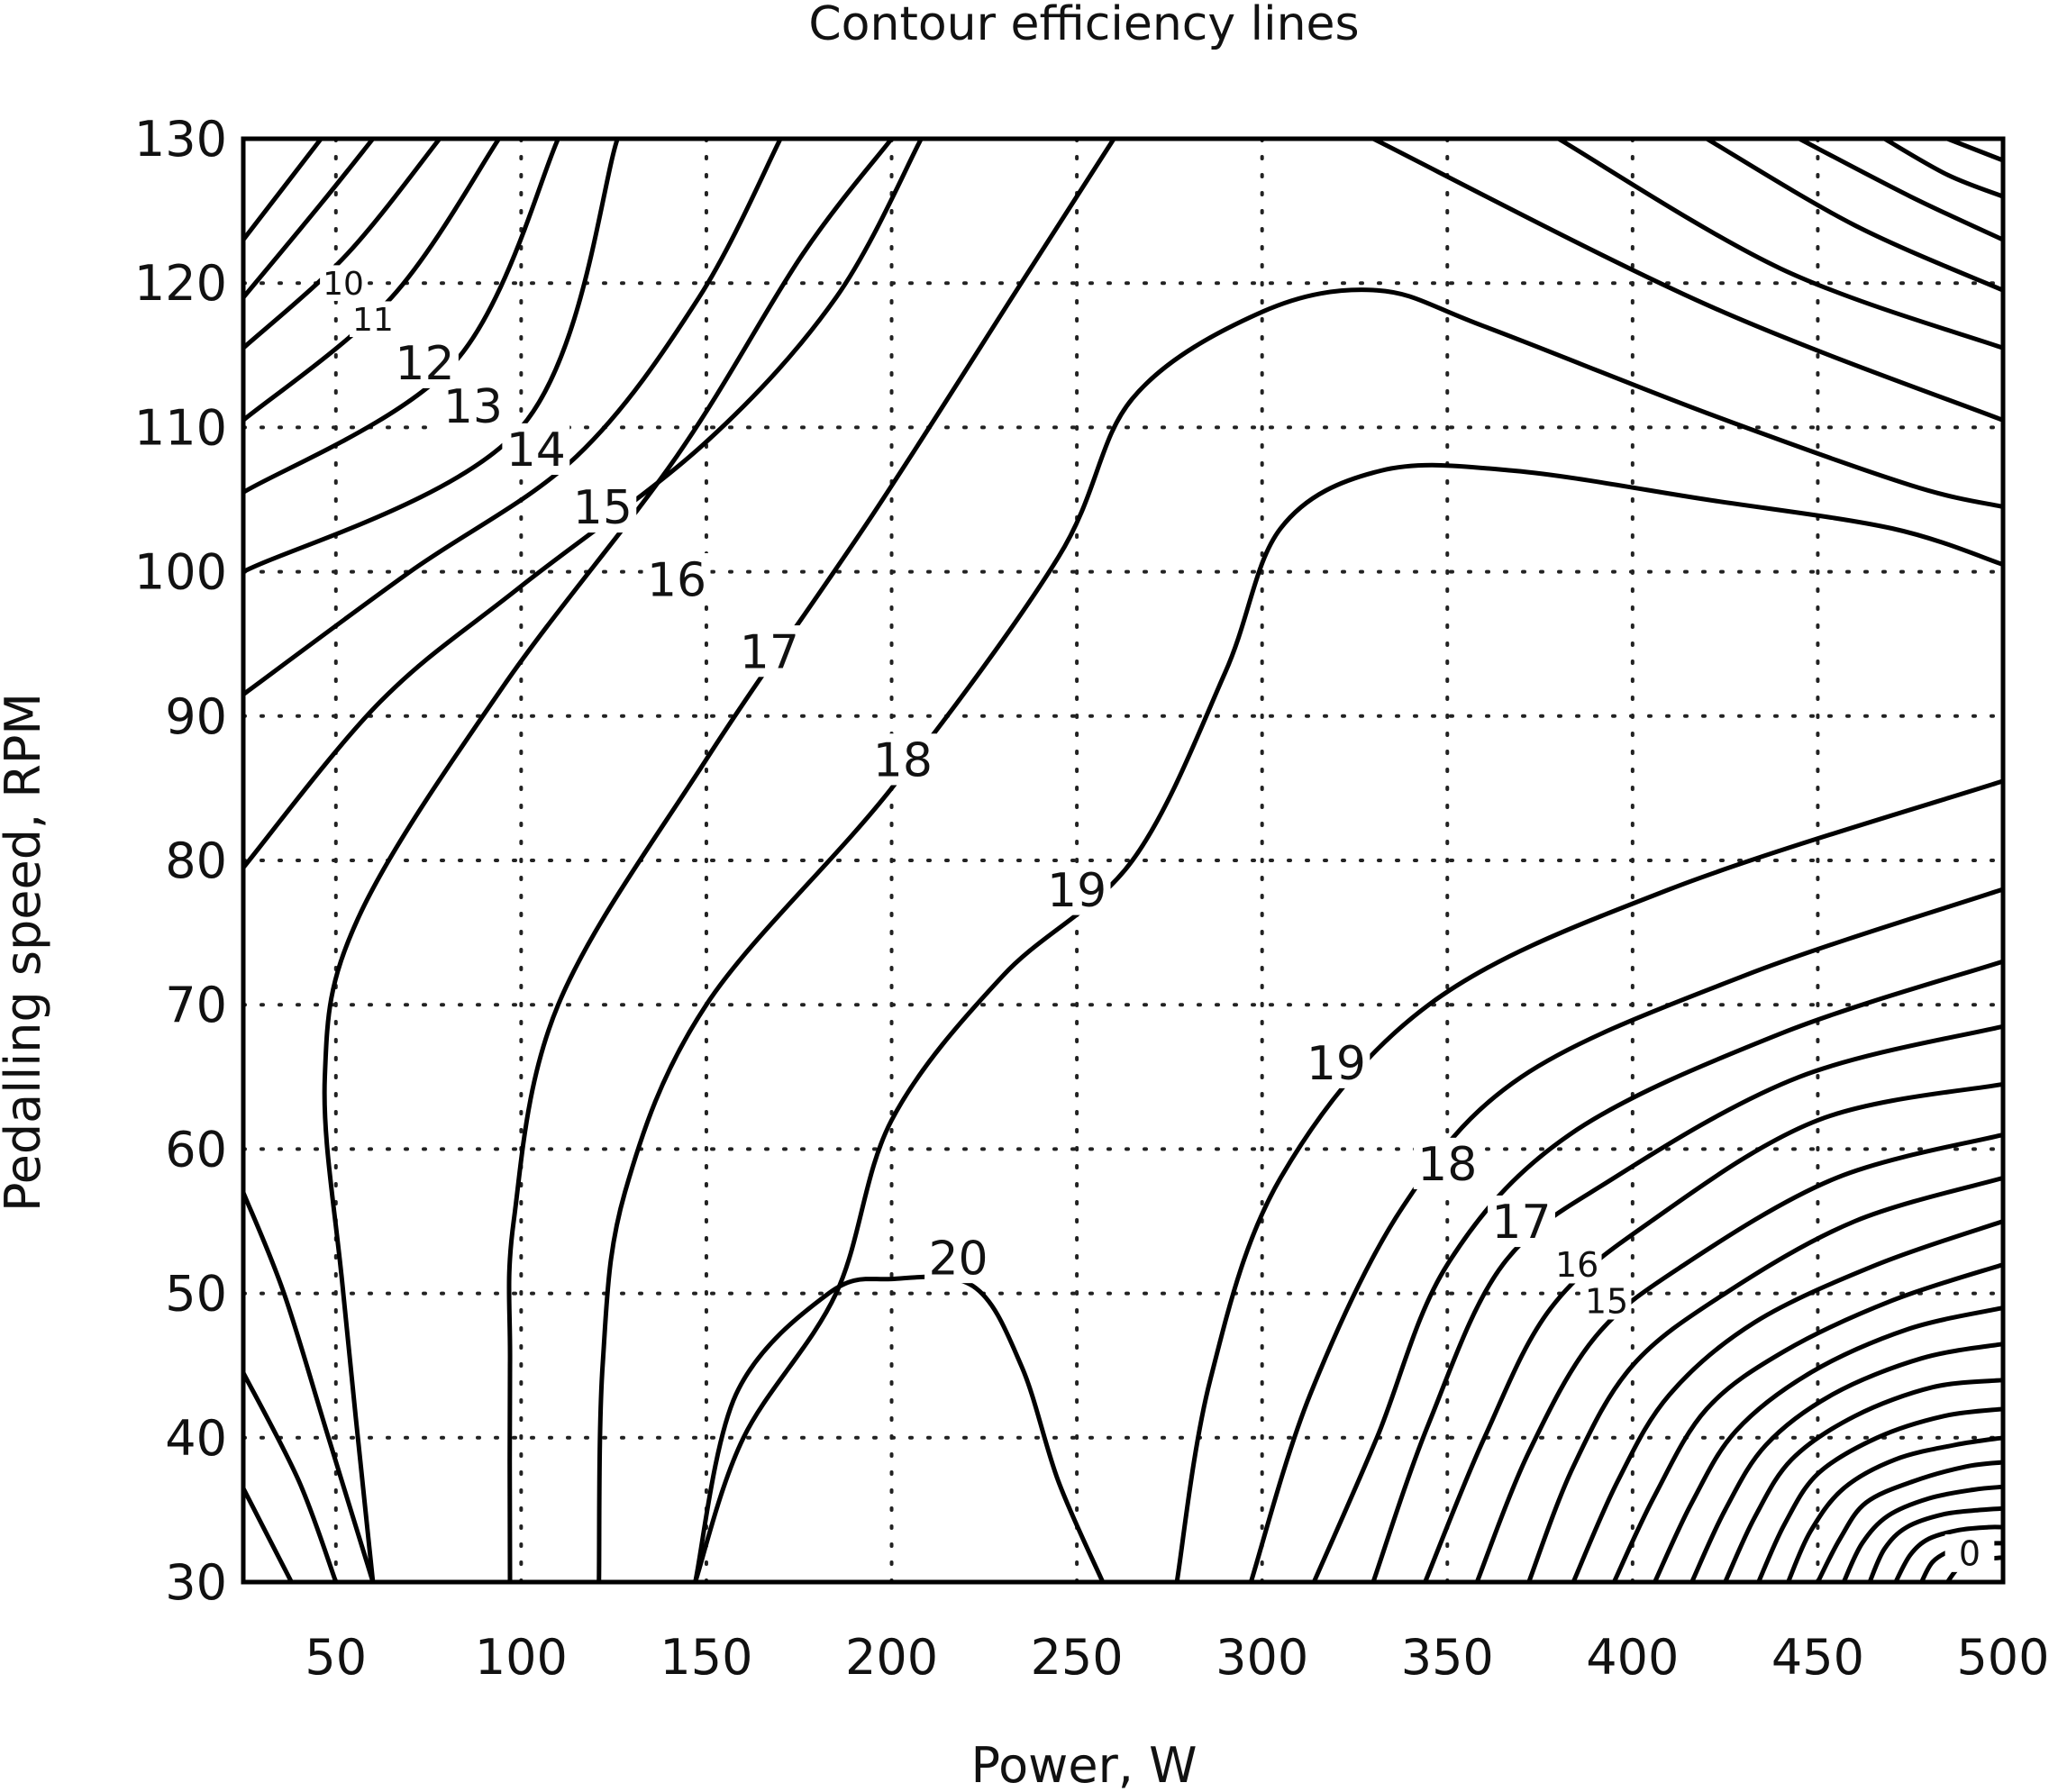 Image resolution: width=2058 pixels, height=1792 pixels. I want to click on contour-label: 10, so click(343, 285).